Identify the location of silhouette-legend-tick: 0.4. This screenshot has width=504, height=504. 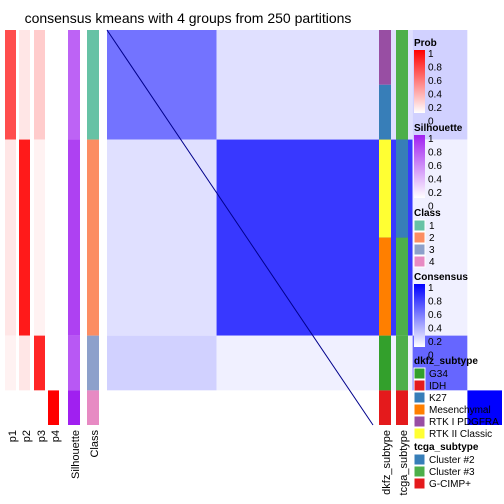
(435, 180).